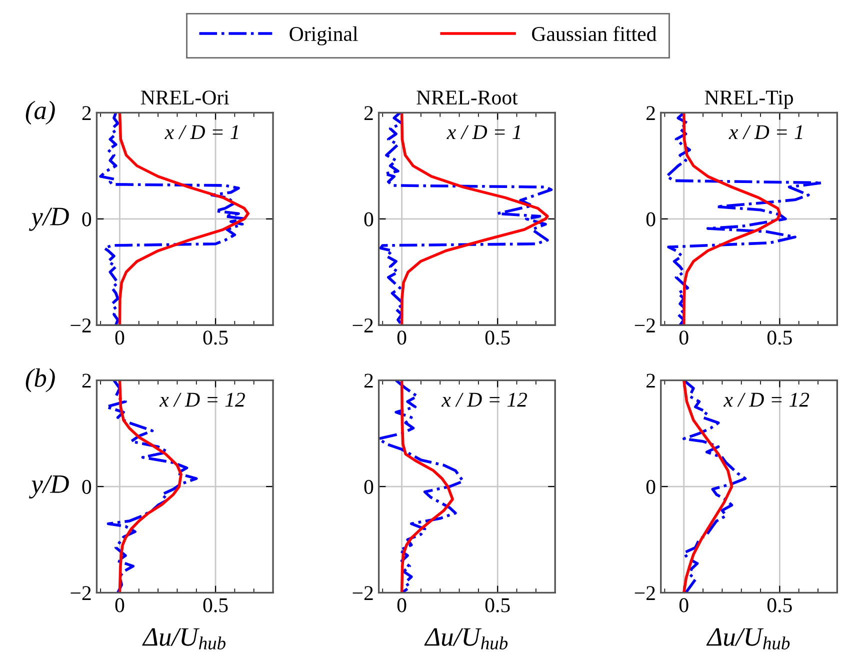 The image size is (856, 663). Describe the element at coordinates (748, 99) in the screenshot. I see `chart-title: NREL-Tip` at that location.